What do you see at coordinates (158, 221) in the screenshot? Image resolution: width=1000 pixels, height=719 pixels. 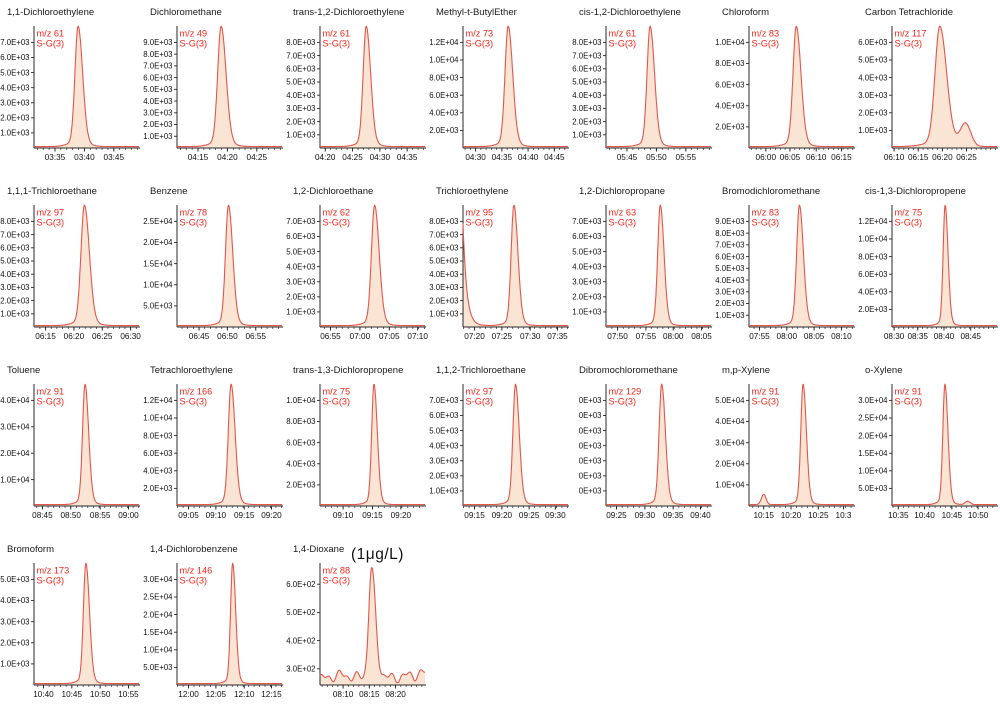 I see `y-tick-label: 2.5E+04` at bounding box center [158, 221].